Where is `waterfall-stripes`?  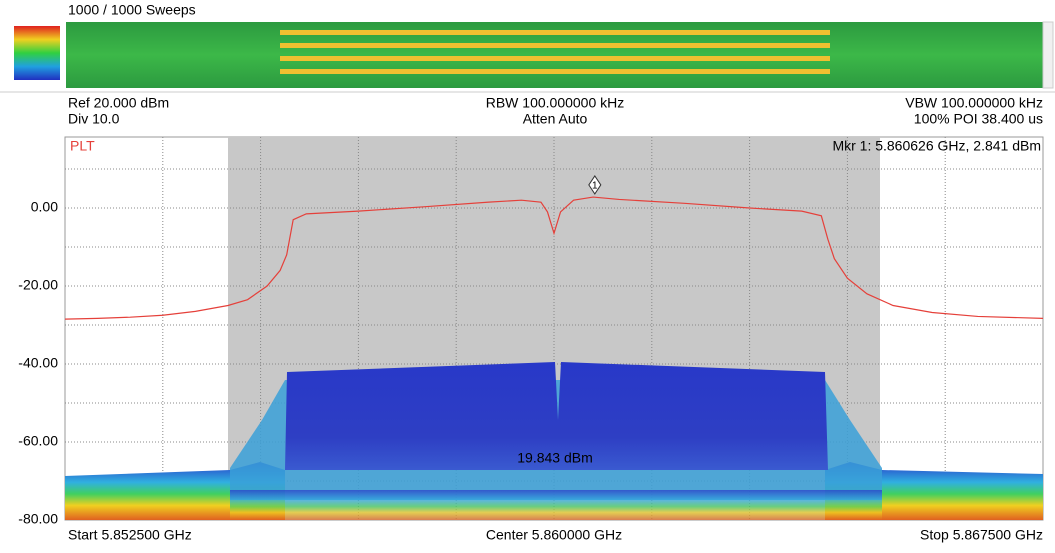
waterfall-stripes is located at coordinates (555, 52).